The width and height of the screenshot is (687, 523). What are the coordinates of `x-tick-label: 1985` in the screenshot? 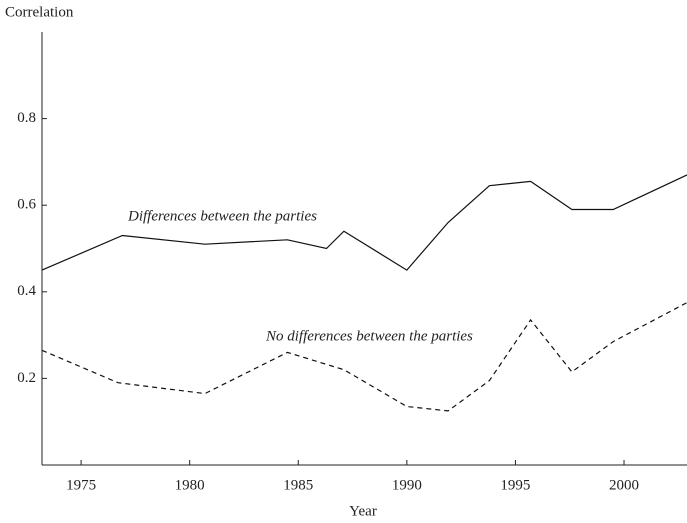 It's located at (298, 485).